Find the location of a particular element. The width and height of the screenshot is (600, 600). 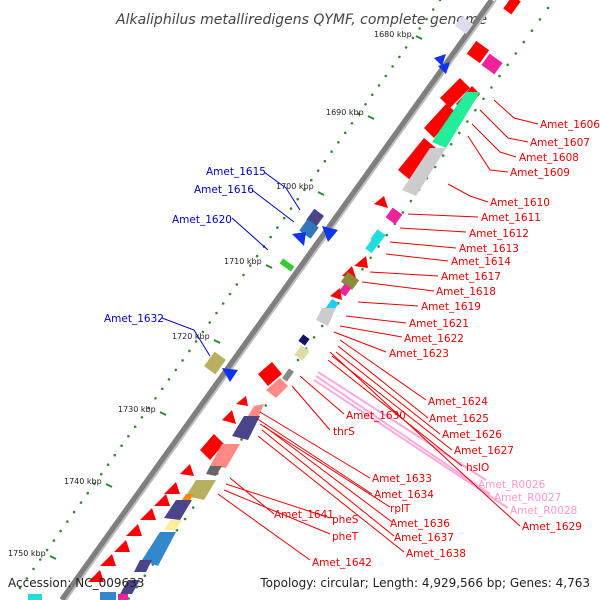

gene-label: Amet_1632 is located at coordinates (134, 319).